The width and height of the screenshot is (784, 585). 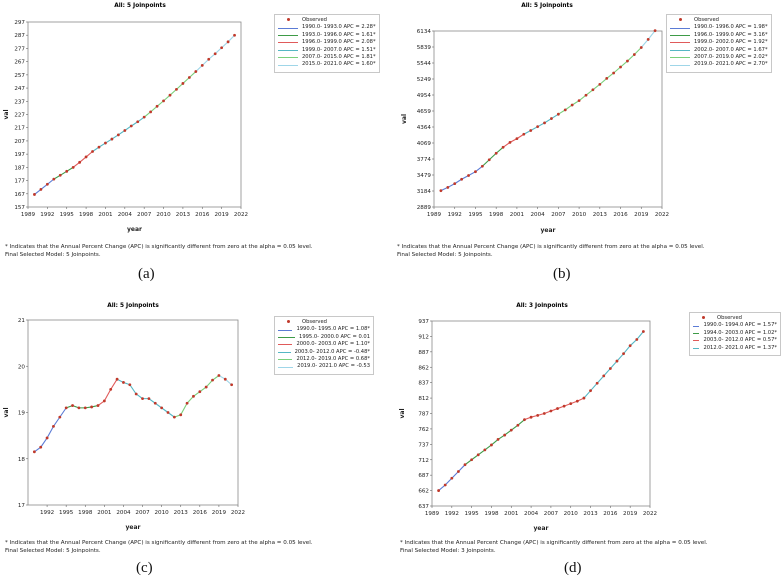 I want to click on x-tick-label: 2001, so click(x=511, y=514).